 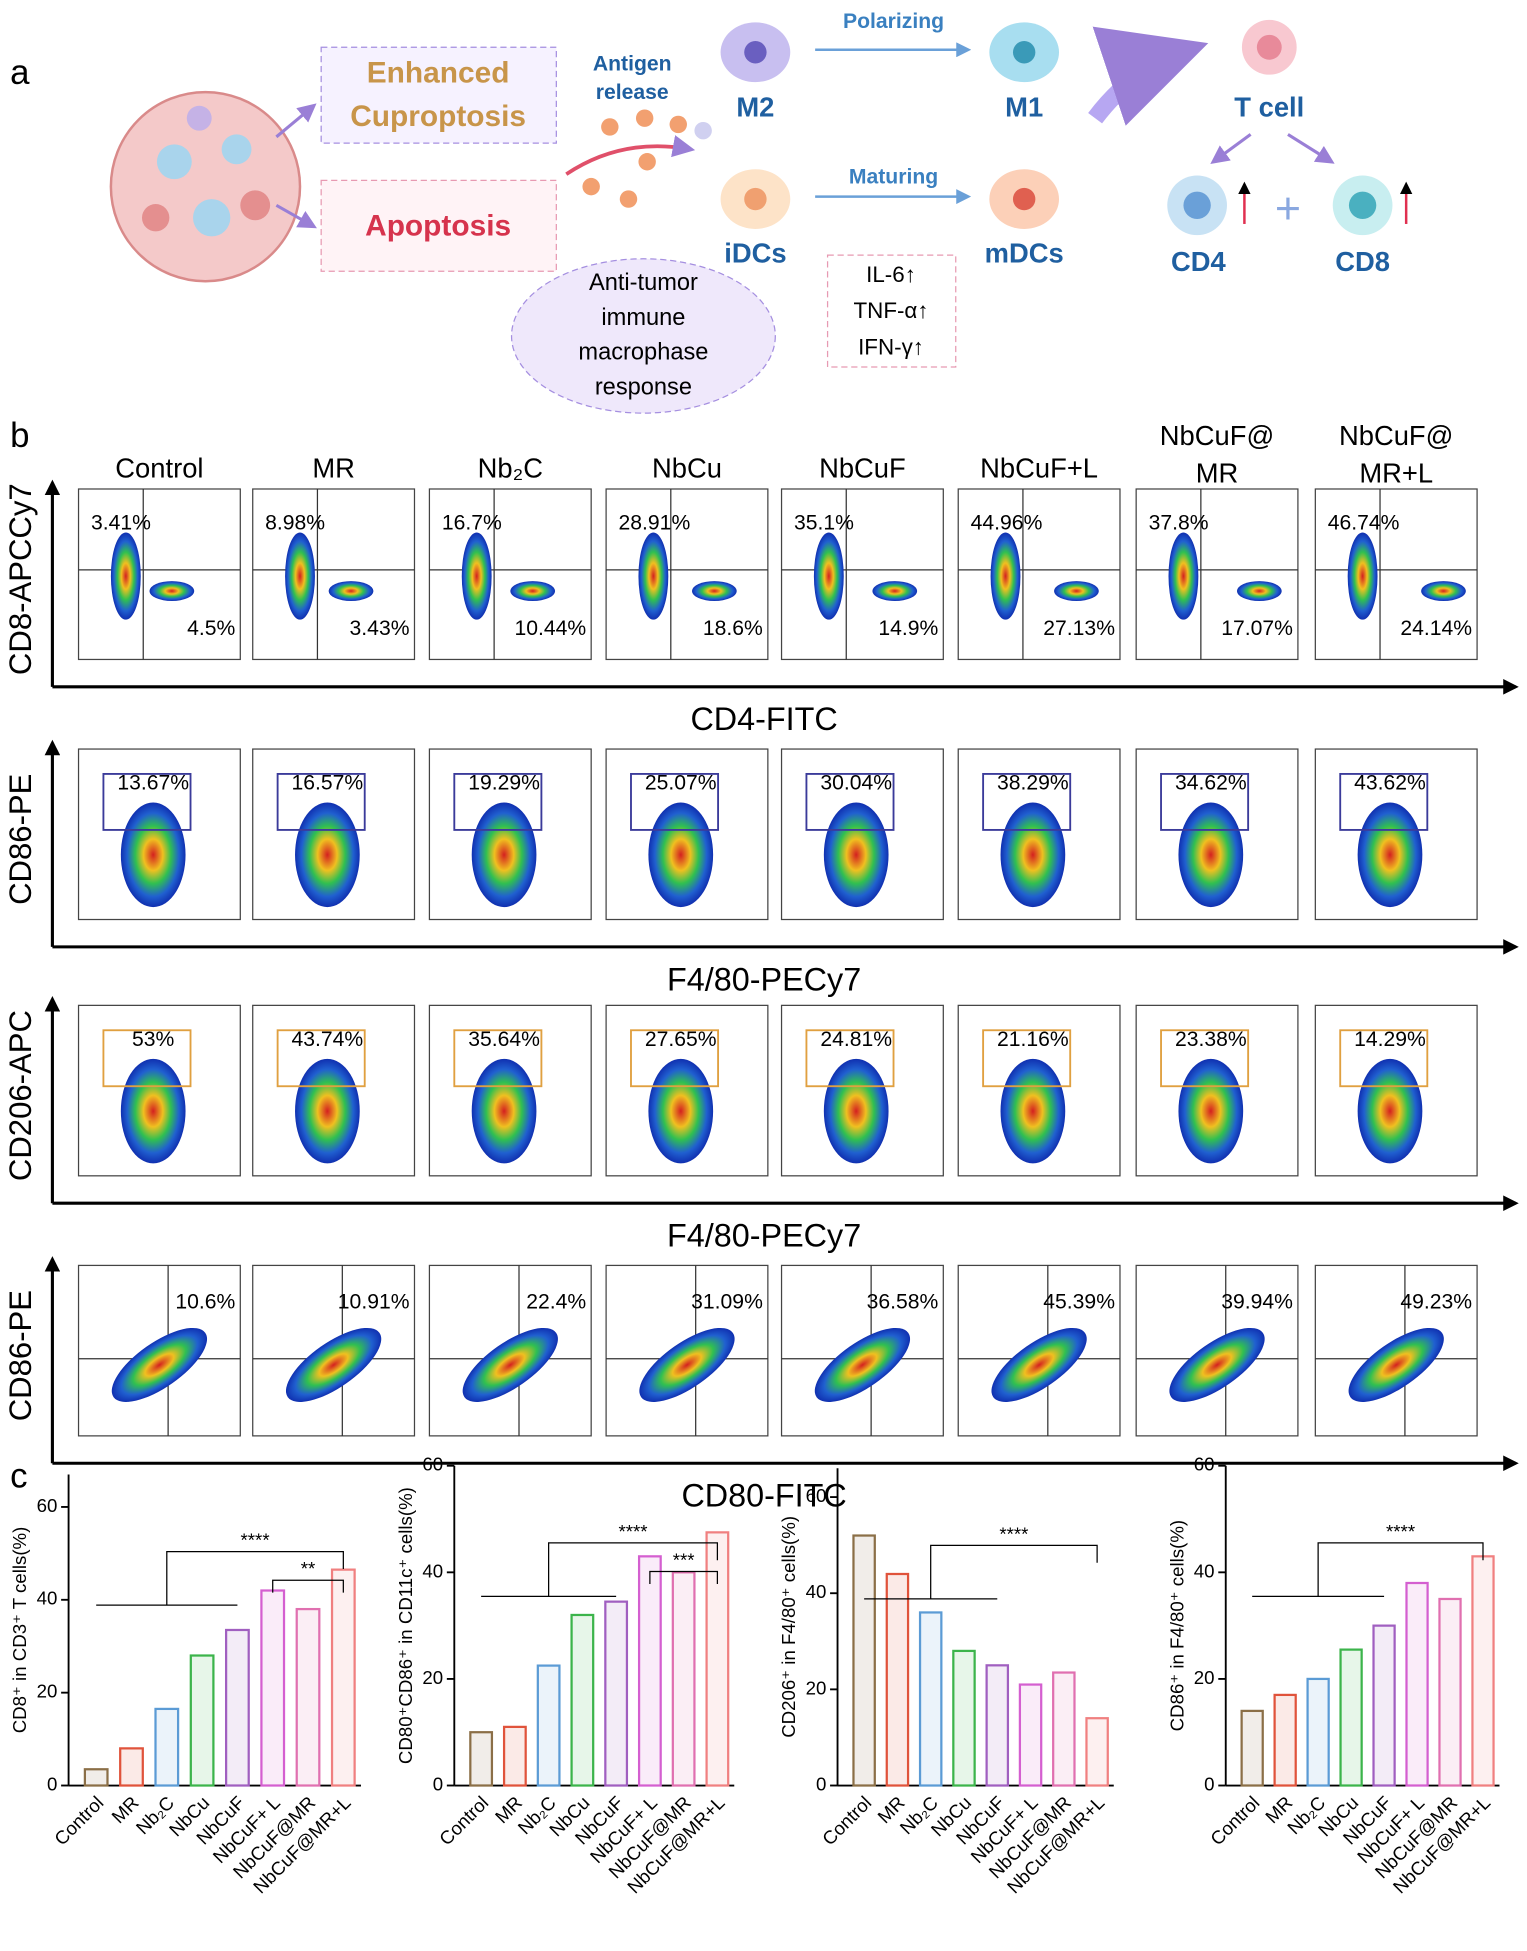 What do you see at coordinates (1362, 261) in the screenshot?
I see `label: CD8` at bounding box center [1362, 261].